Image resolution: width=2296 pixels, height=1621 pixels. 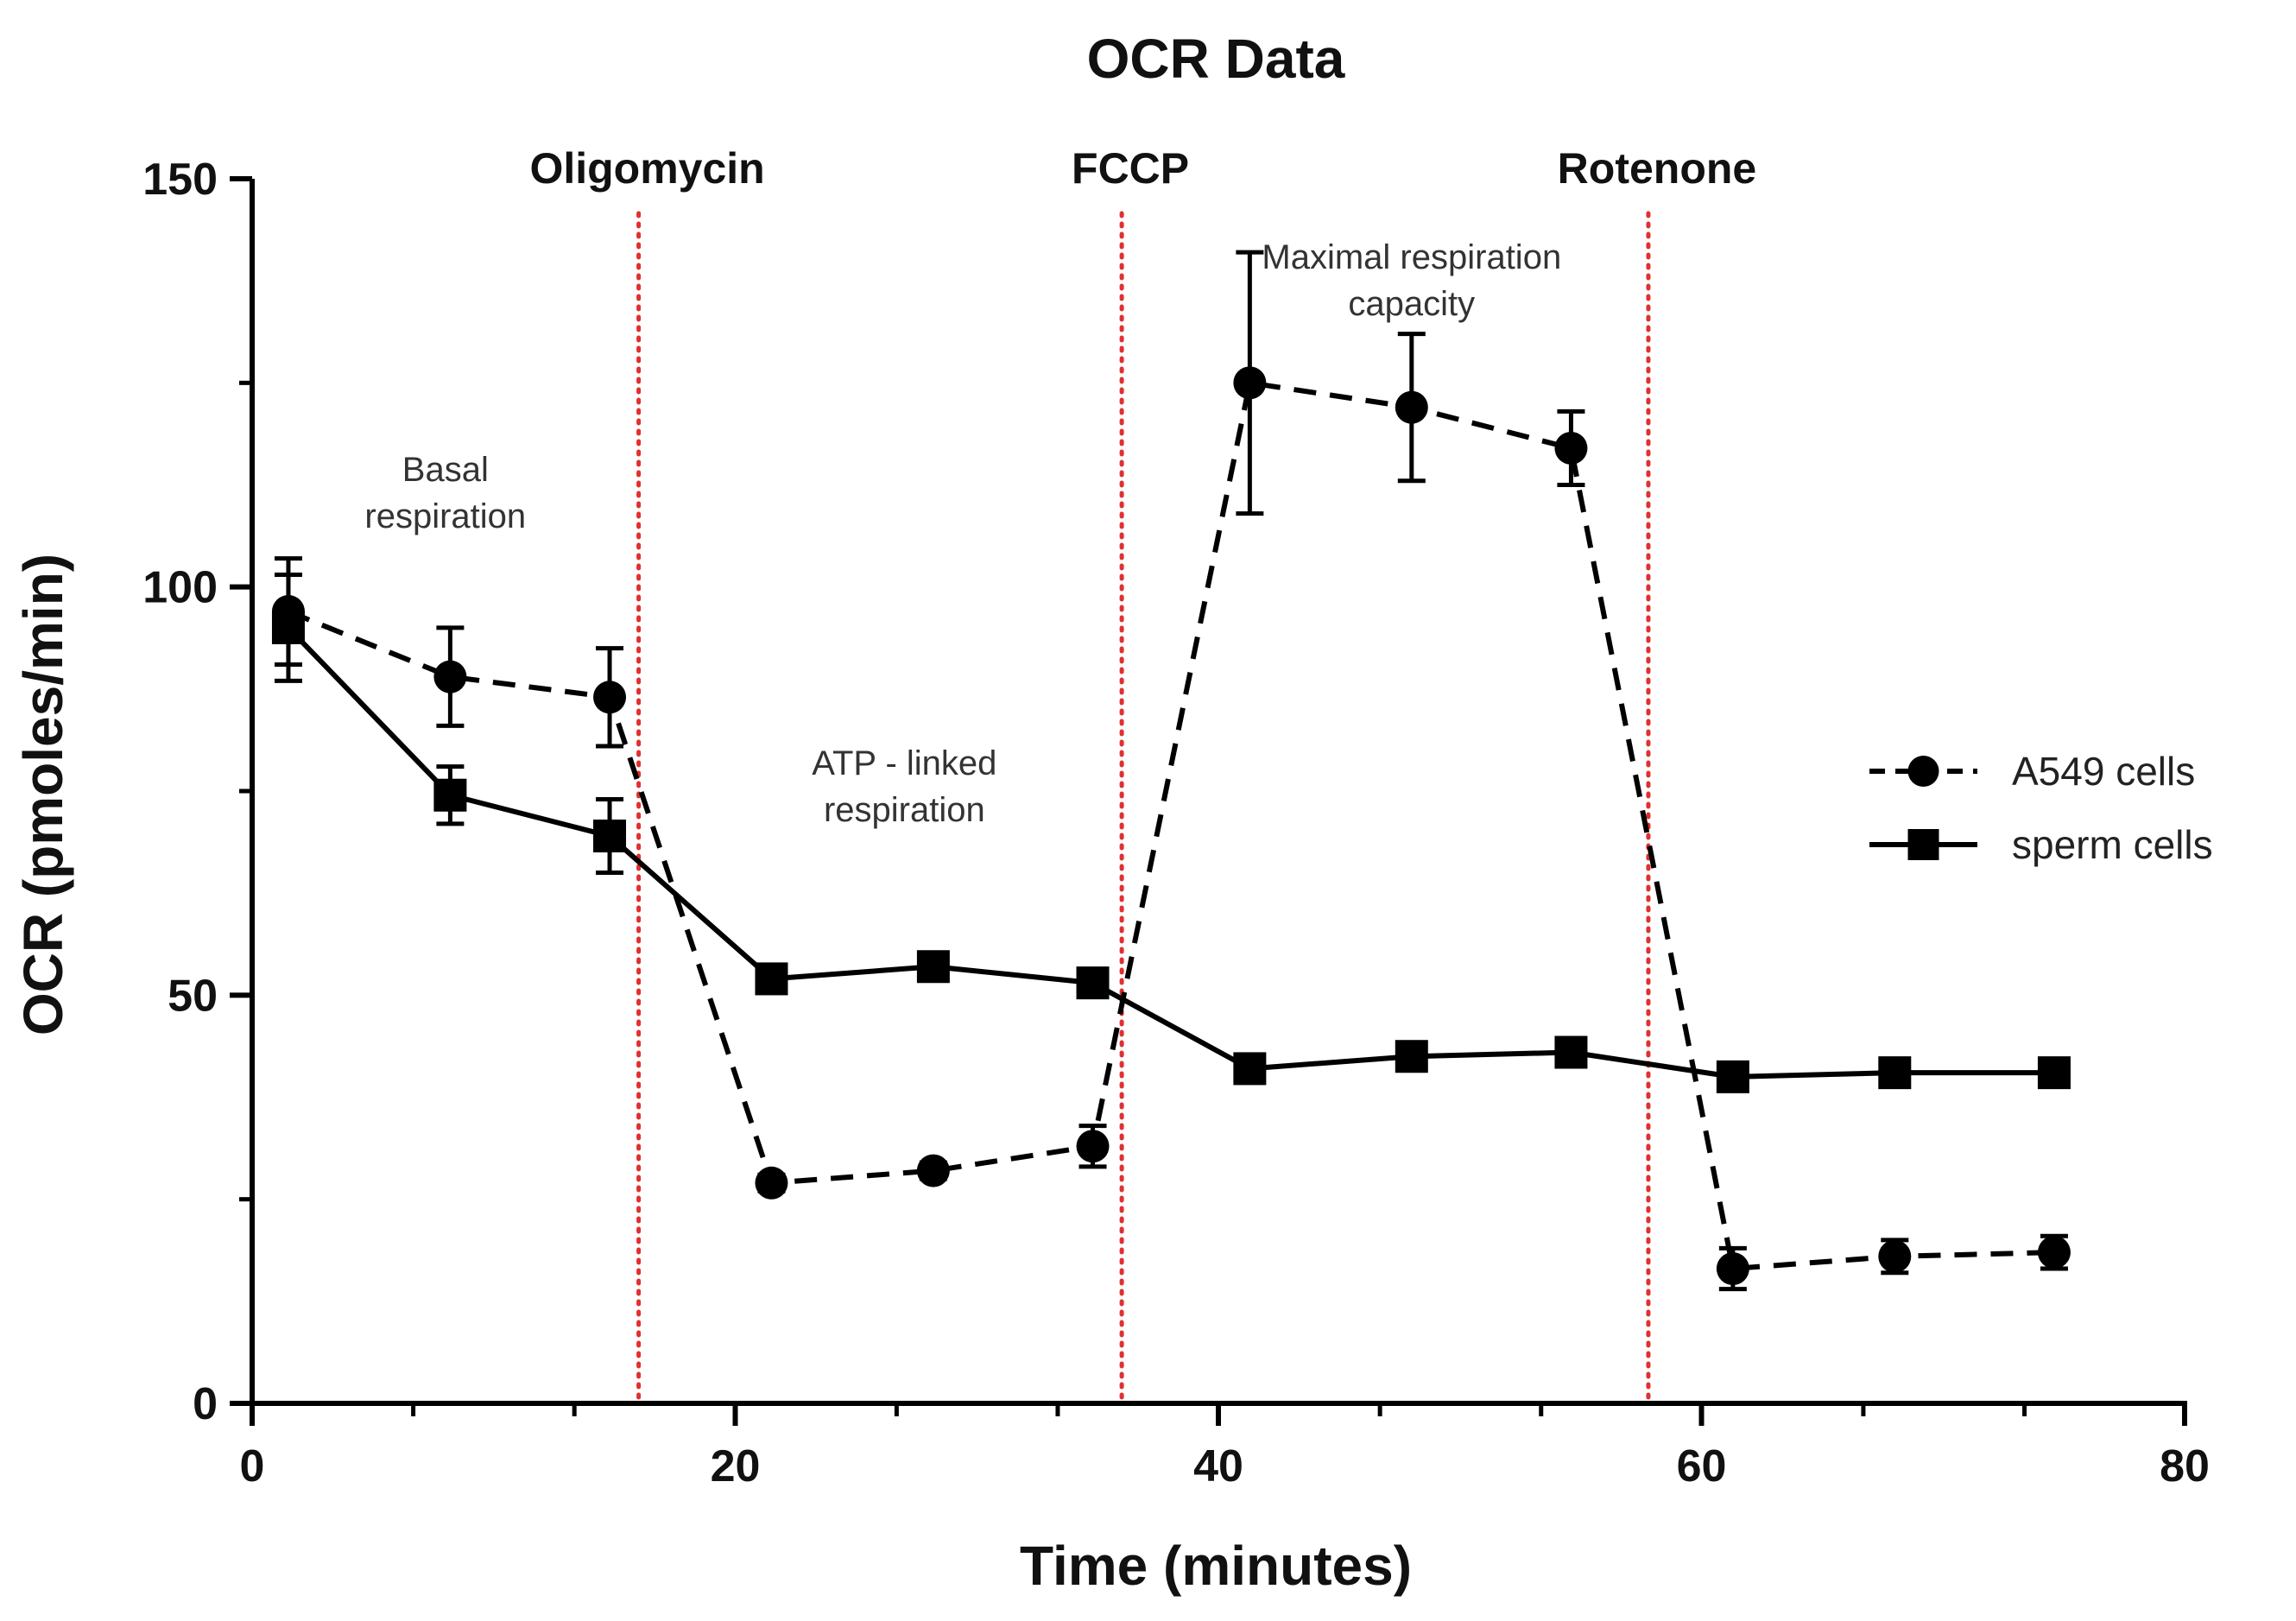 What do you see at coordinates (2103, 771) in the screenshot?
I see `legend-label: A549 cells` at bounding box center [2103, 771].